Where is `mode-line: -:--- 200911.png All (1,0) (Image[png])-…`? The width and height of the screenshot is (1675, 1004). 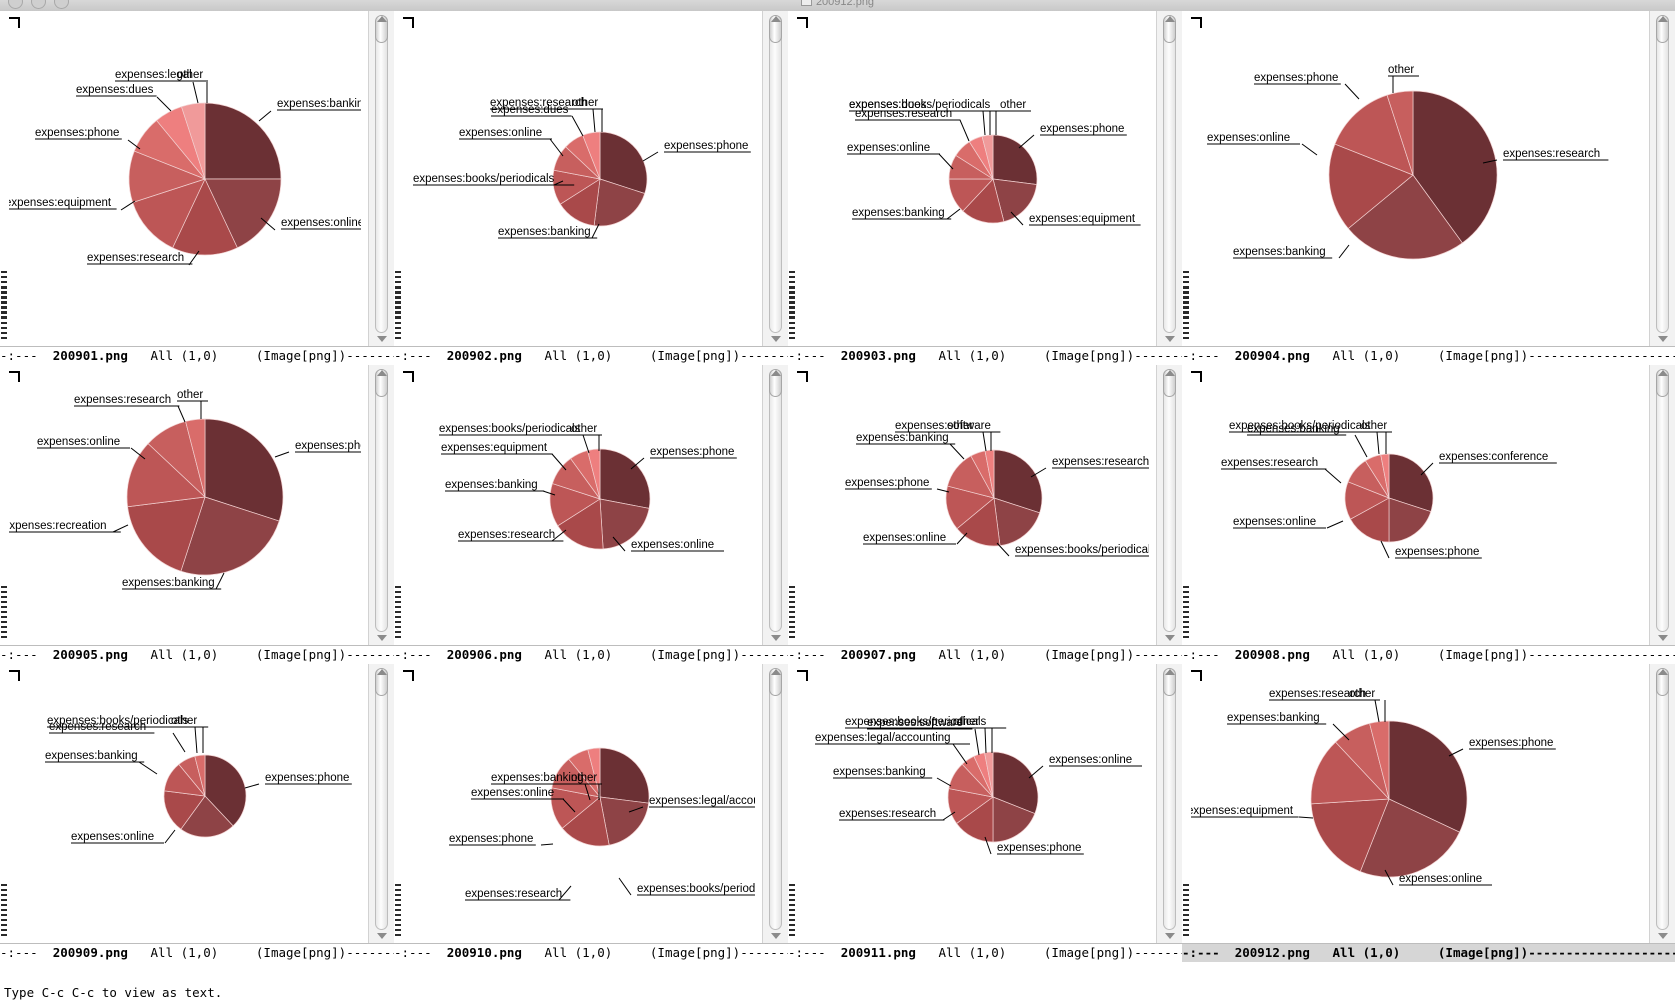
mode-line: -:--- 200911.png All (1,0) (Image[png])-… is located at coordinates (985, 952).